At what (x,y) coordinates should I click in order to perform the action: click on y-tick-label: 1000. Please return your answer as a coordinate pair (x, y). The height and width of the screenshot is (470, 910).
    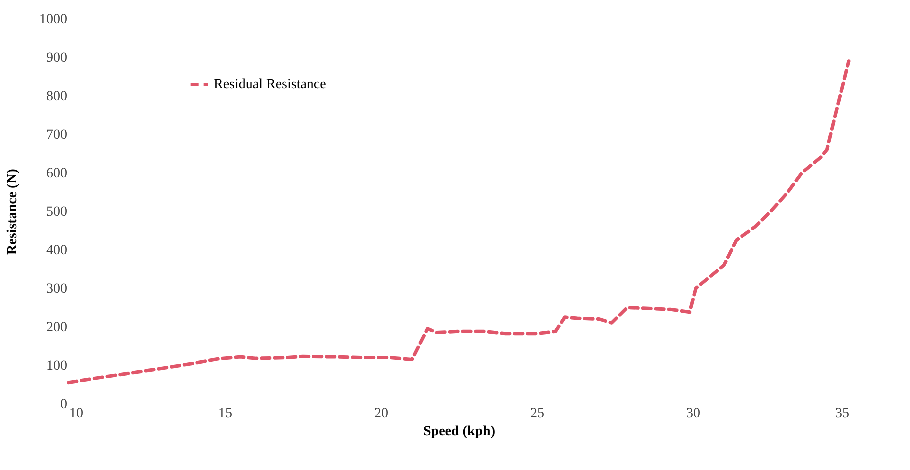
    Looking at the image, I should click on (54, 20).